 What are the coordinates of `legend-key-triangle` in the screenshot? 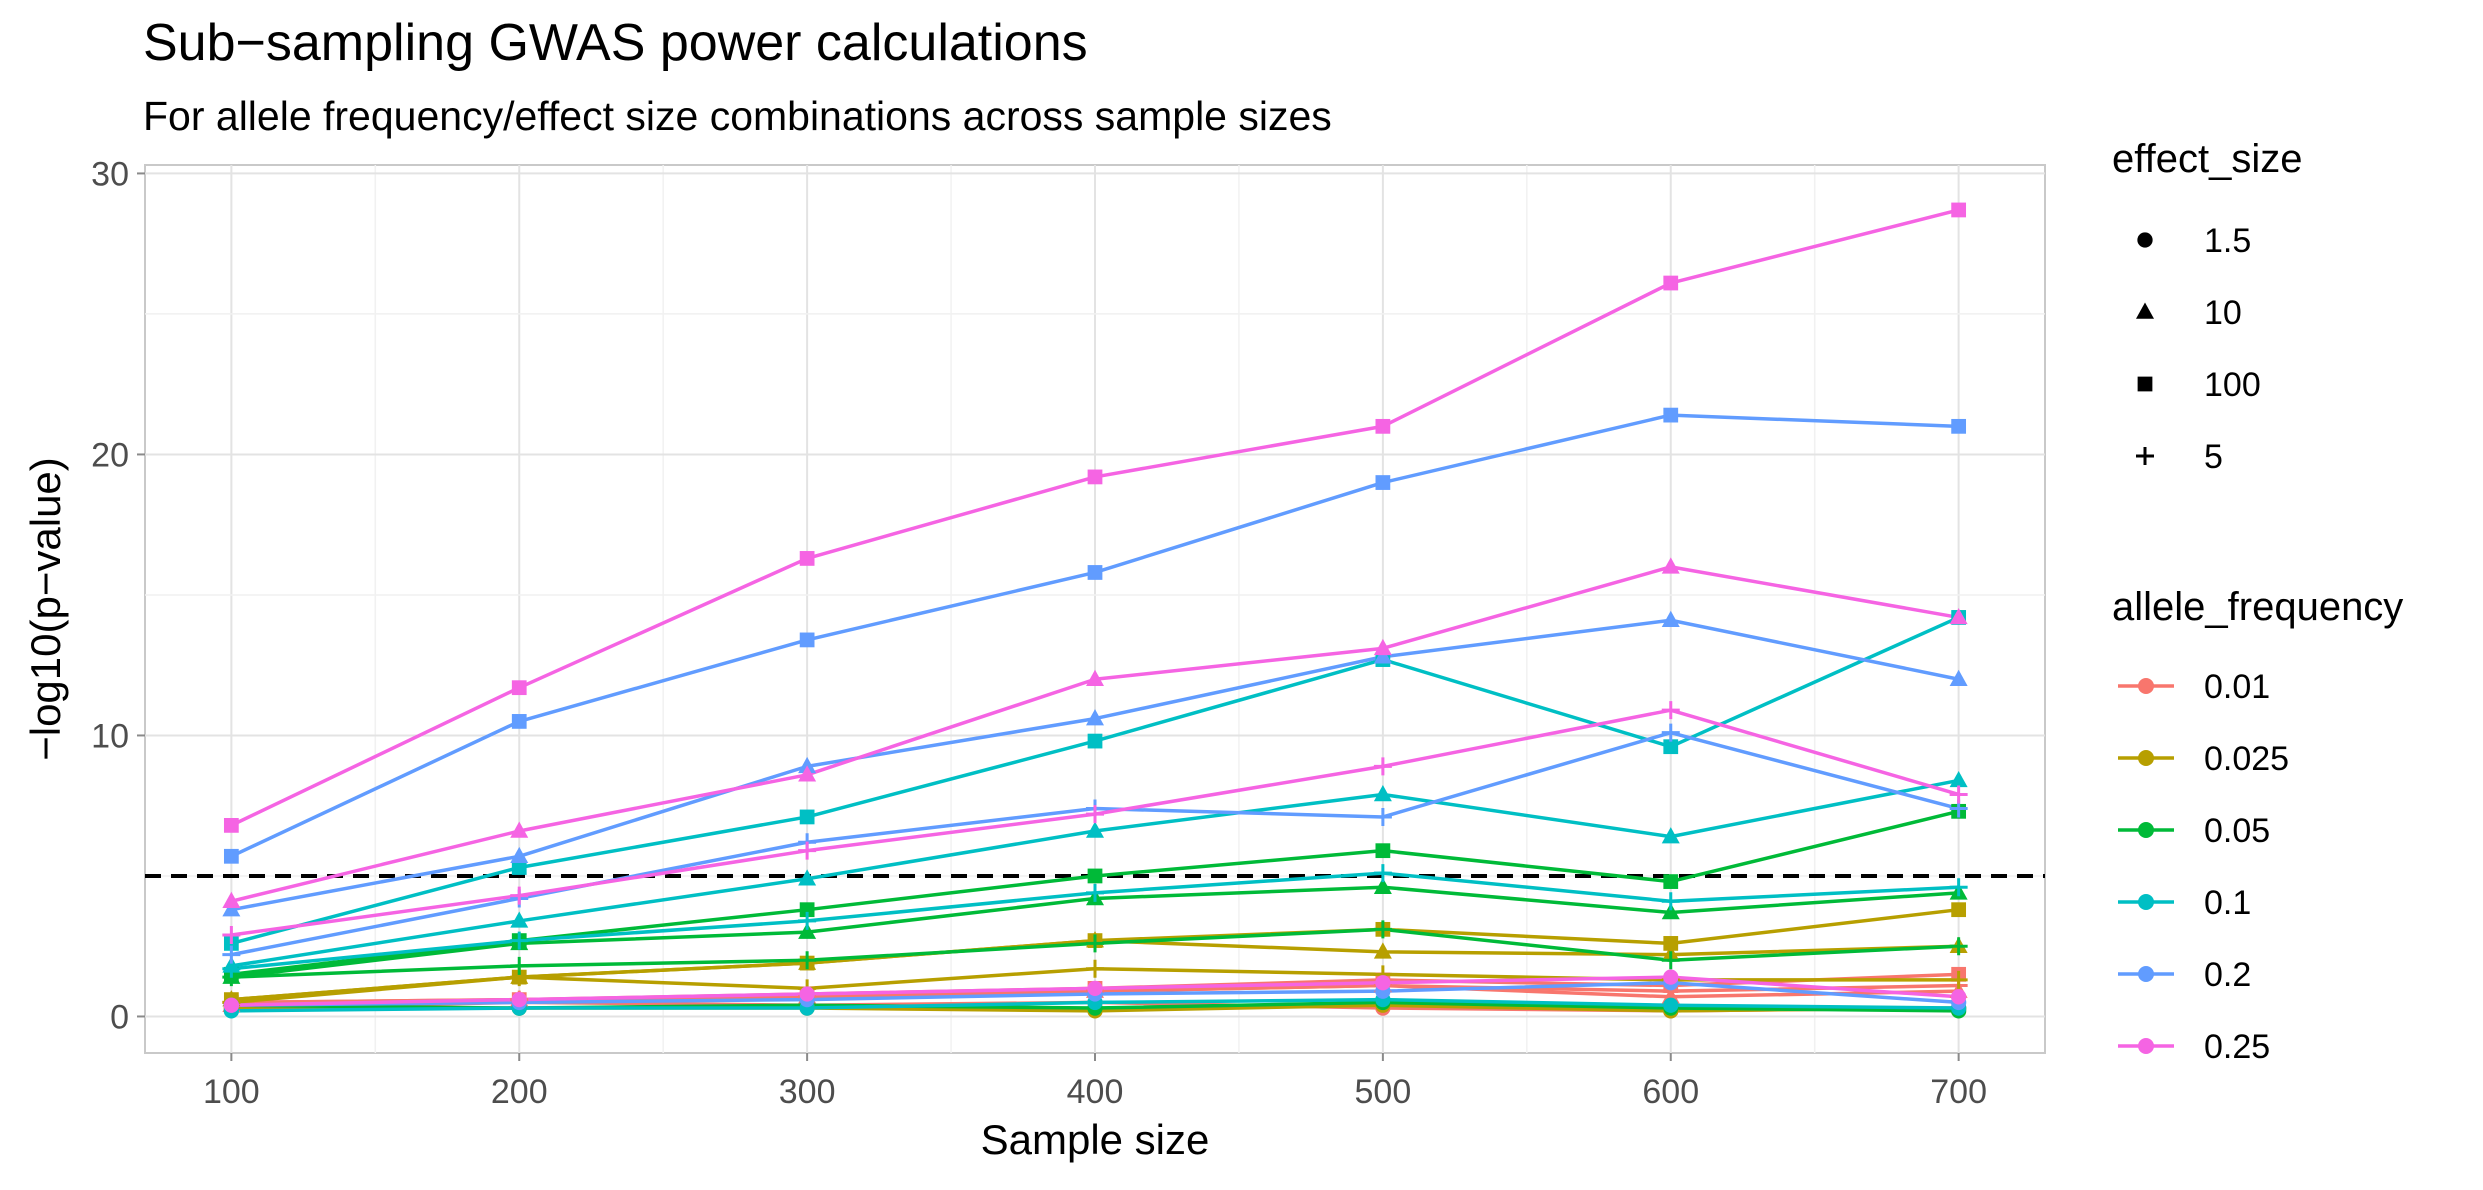 It's located at (2145, 310).